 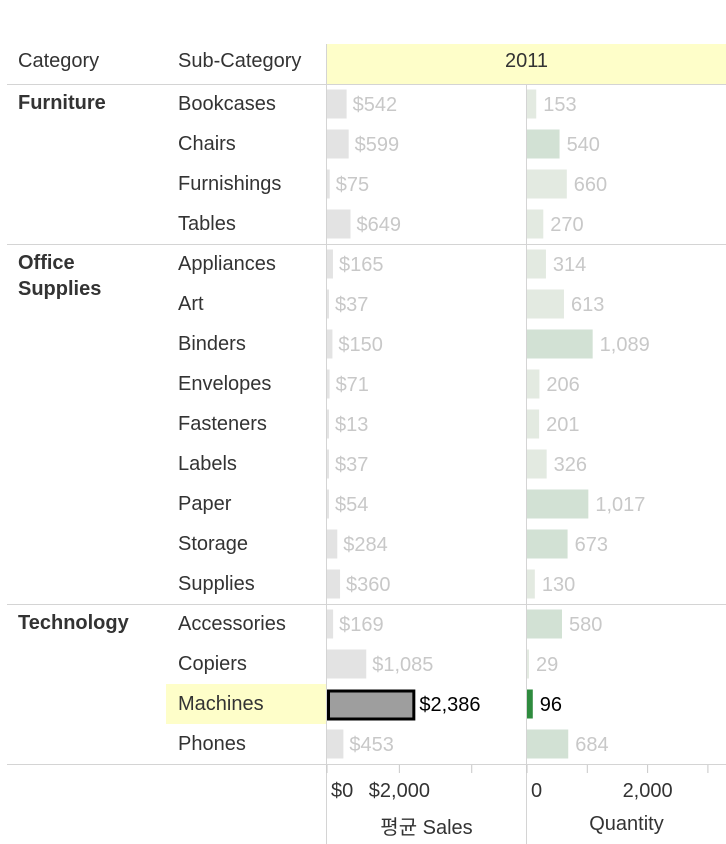 What do you see at coordinates (402, 665) in the screenshot?
I see `sales-data-label: $1,085` at bounding box center [402, 665].